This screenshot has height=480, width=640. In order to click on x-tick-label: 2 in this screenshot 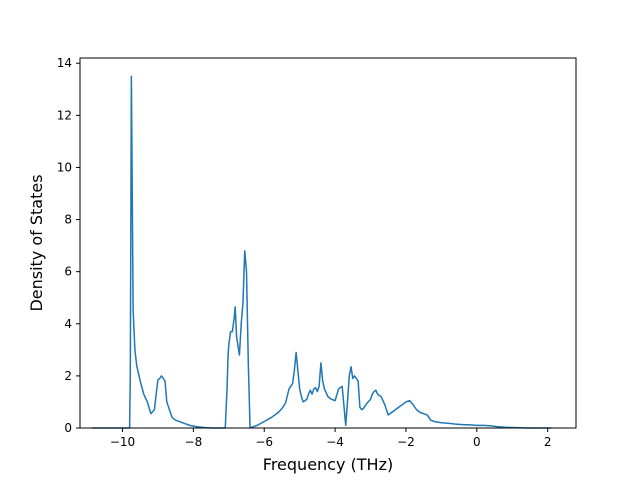, I will do `click(548, 442)`.